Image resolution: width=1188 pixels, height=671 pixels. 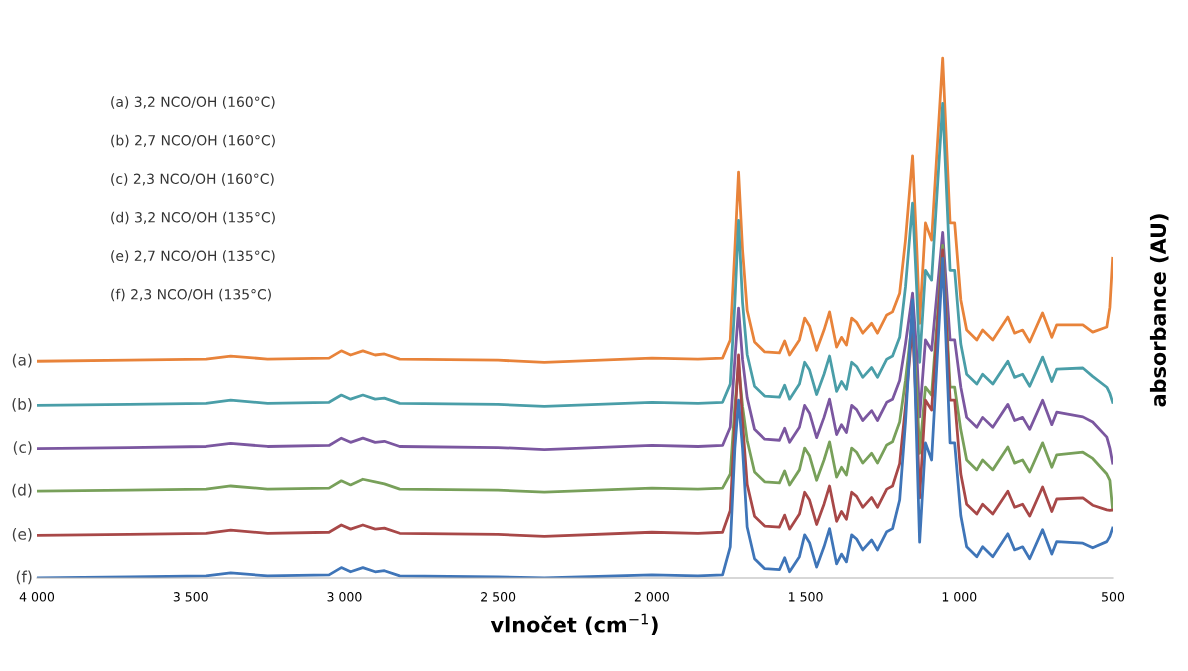 I want to click on x-tick-label: 1 000, so click(x=959, y=597).